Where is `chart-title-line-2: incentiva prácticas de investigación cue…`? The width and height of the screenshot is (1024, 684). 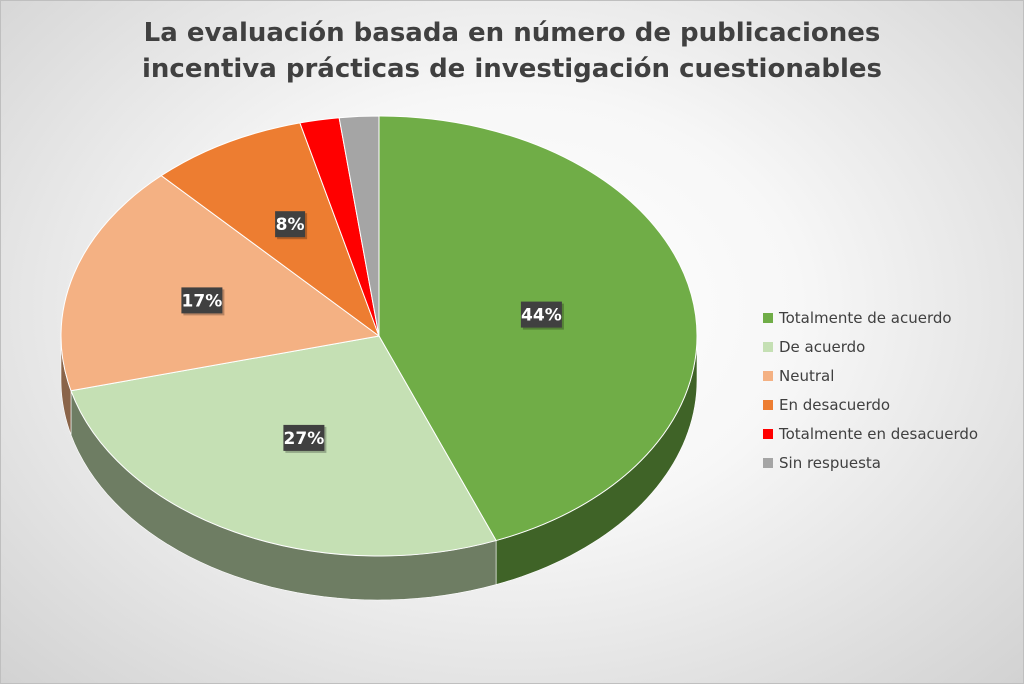 chart-title-line-2: incentiva prácticas de investigación cue… is located at coordinates (512, 69).